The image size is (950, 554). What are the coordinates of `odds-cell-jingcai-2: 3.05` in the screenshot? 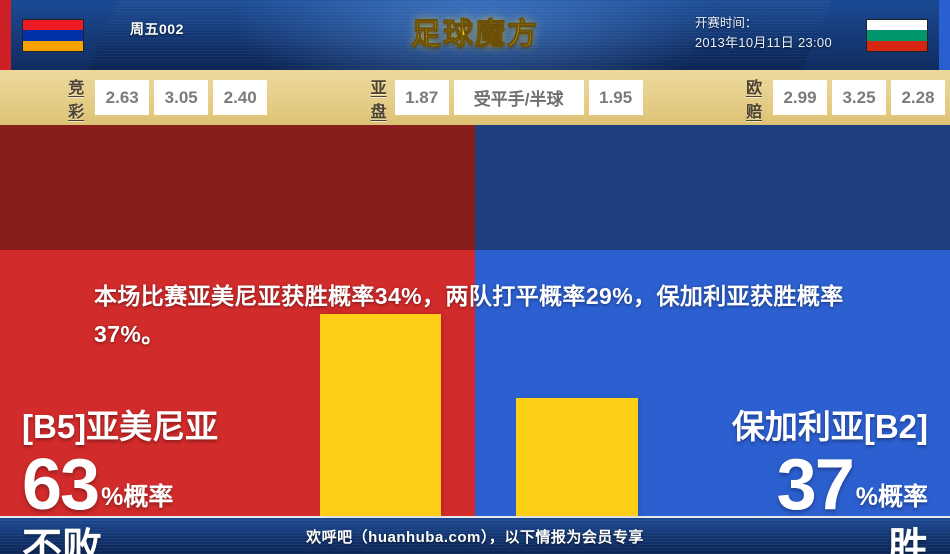 It's located at (181, 97).